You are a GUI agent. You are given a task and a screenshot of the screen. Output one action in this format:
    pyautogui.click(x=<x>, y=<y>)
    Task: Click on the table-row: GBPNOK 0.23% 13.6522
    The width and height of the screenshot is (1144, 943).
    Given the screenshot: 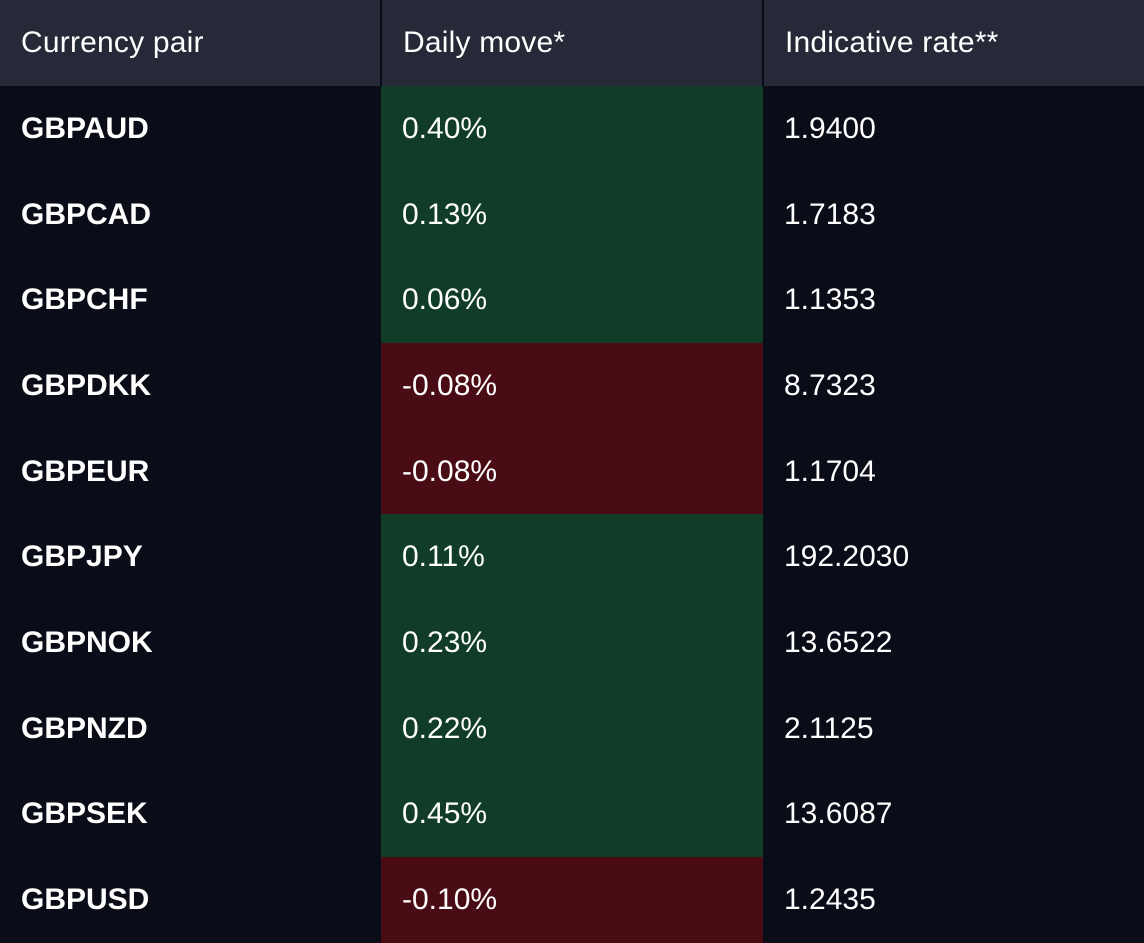 What is the action you would take?
    pyautogui.click(x=572, y=643)
    